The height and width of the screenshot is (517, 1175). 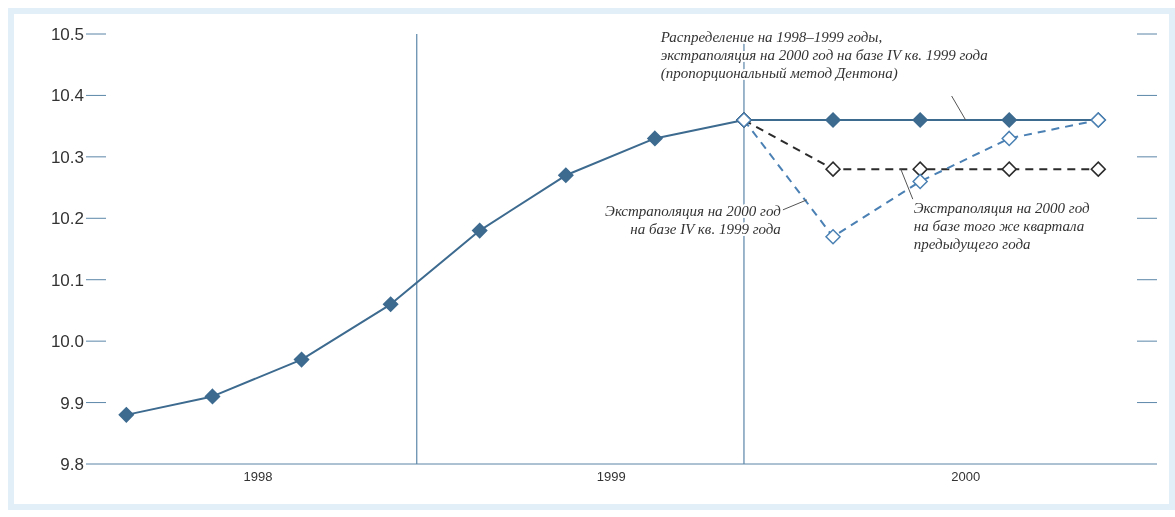 What do you see at coordinates (258, 477) in the screenshot?
I see `x-tick-label: 1998` at bounding box center [258, 477].